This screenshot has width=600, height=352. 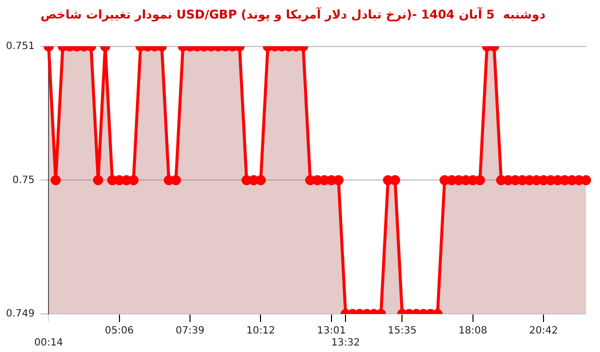 I want to click on x-tick-label: 07:39, so click(x=190, y=331).